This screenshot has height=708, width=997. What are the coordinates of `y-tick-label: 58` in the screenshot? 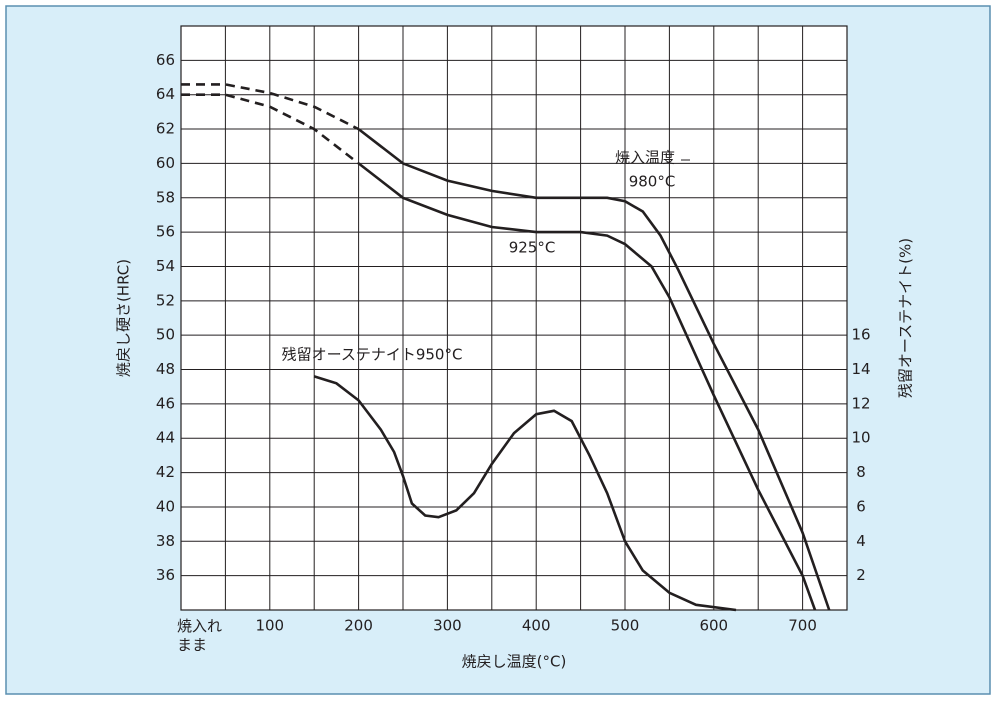 It's located at (165, 197).